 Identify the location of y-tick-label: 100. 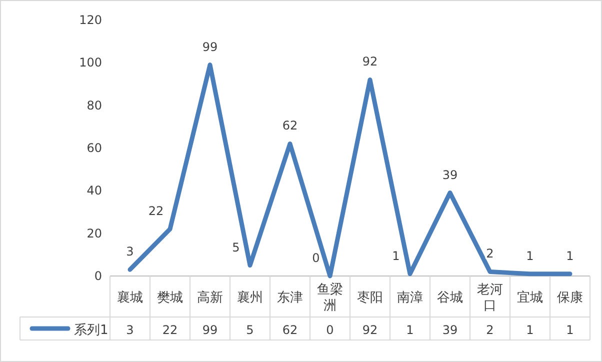
(90, 63).